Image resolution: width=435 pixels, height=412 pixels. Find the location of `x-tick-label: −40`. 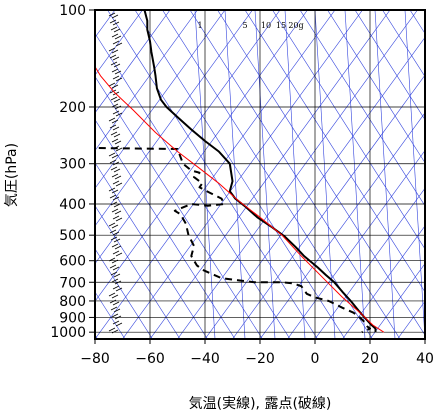

x-tick-label: −40 is located at coordinates (205, 359).